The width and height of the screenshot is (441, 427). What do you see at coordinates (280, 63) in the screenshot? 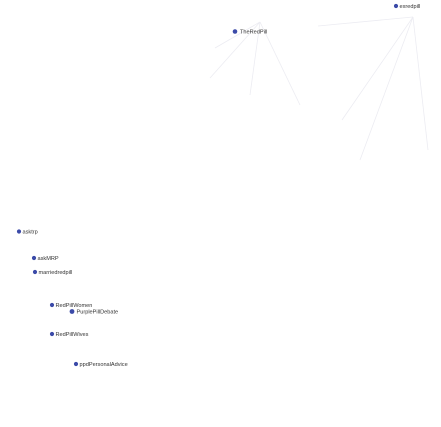
I see `edge-therepill-redpillwives` at bounding box center [280, 63].